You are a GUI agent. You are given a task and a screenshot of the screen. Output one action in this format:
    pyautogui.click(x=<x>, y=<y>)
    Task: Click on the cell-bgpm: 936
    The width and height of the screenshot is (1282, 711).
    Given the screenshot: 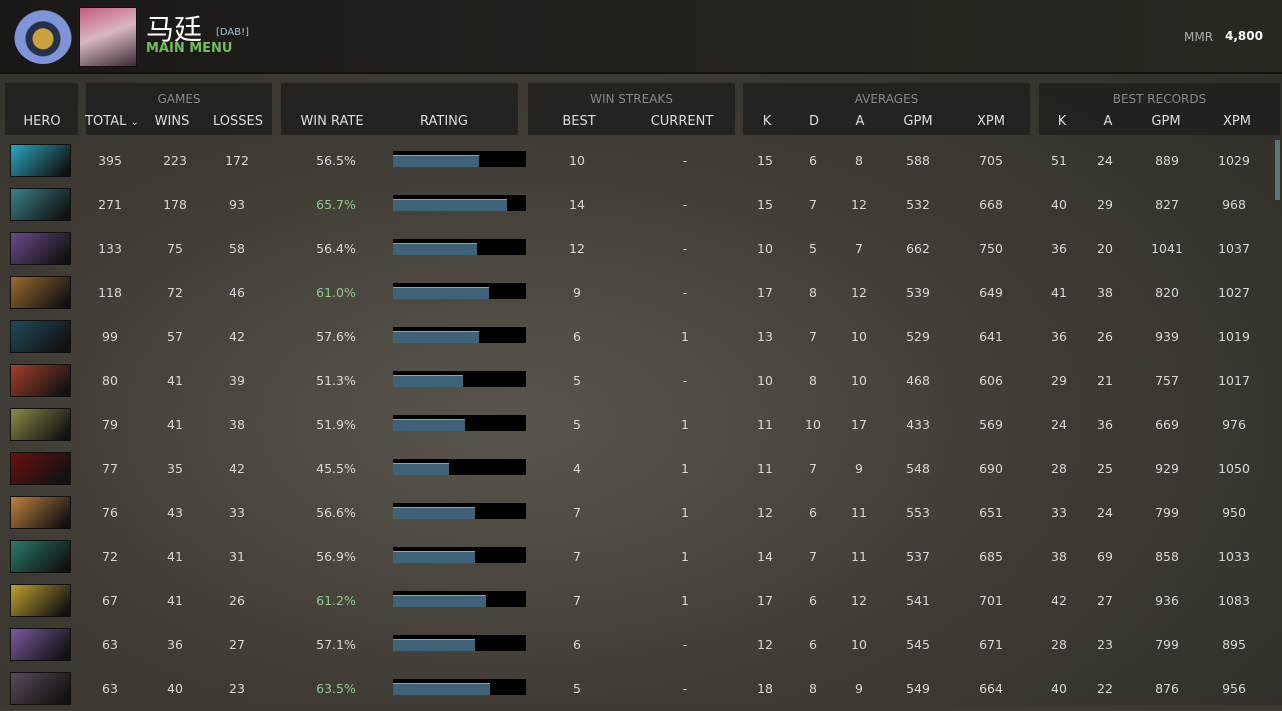 What is the action you would take?
    pyautogui.click(x=1167, y=600)
    